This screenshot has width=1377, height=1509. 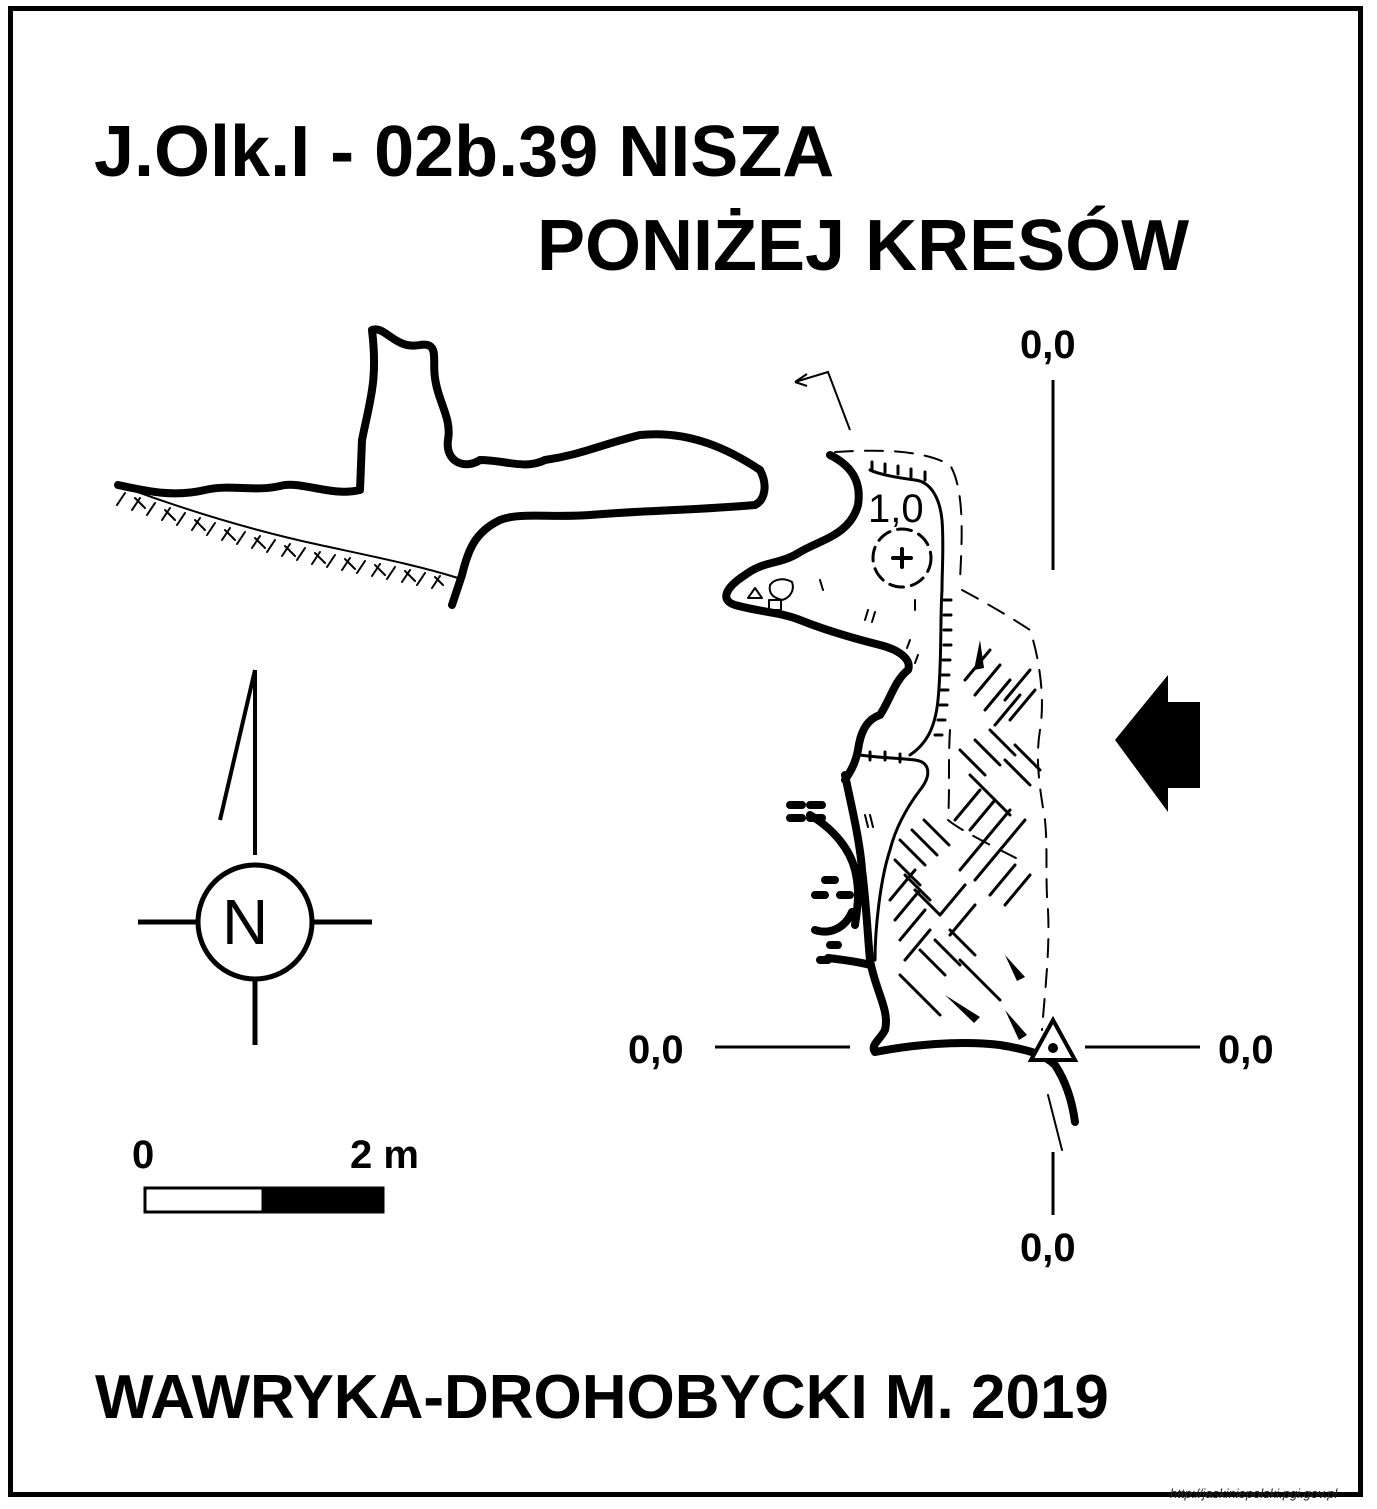 What do you see at coordinates (143, 1155) in the screenshot?
I see `scale-start-label: 0` at bounding box center [143, 1155].